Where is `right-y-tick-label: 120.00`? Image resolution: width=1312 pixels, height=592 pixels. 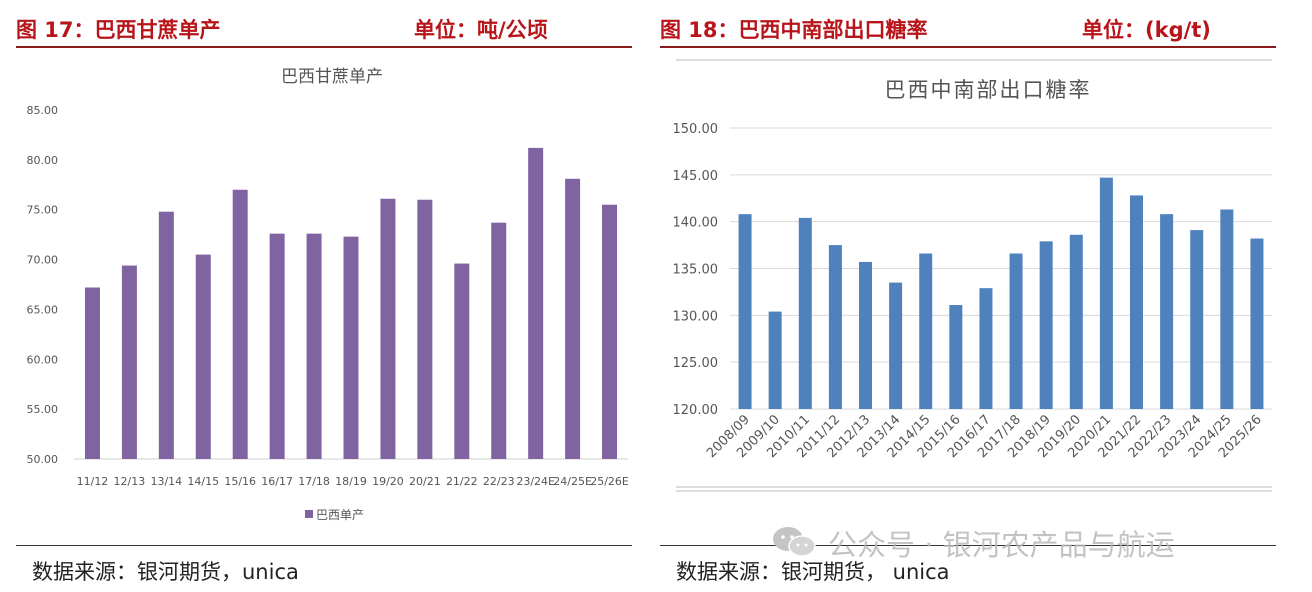
right-y-tick-label: 120.00 is located at coordinates (696, 410).